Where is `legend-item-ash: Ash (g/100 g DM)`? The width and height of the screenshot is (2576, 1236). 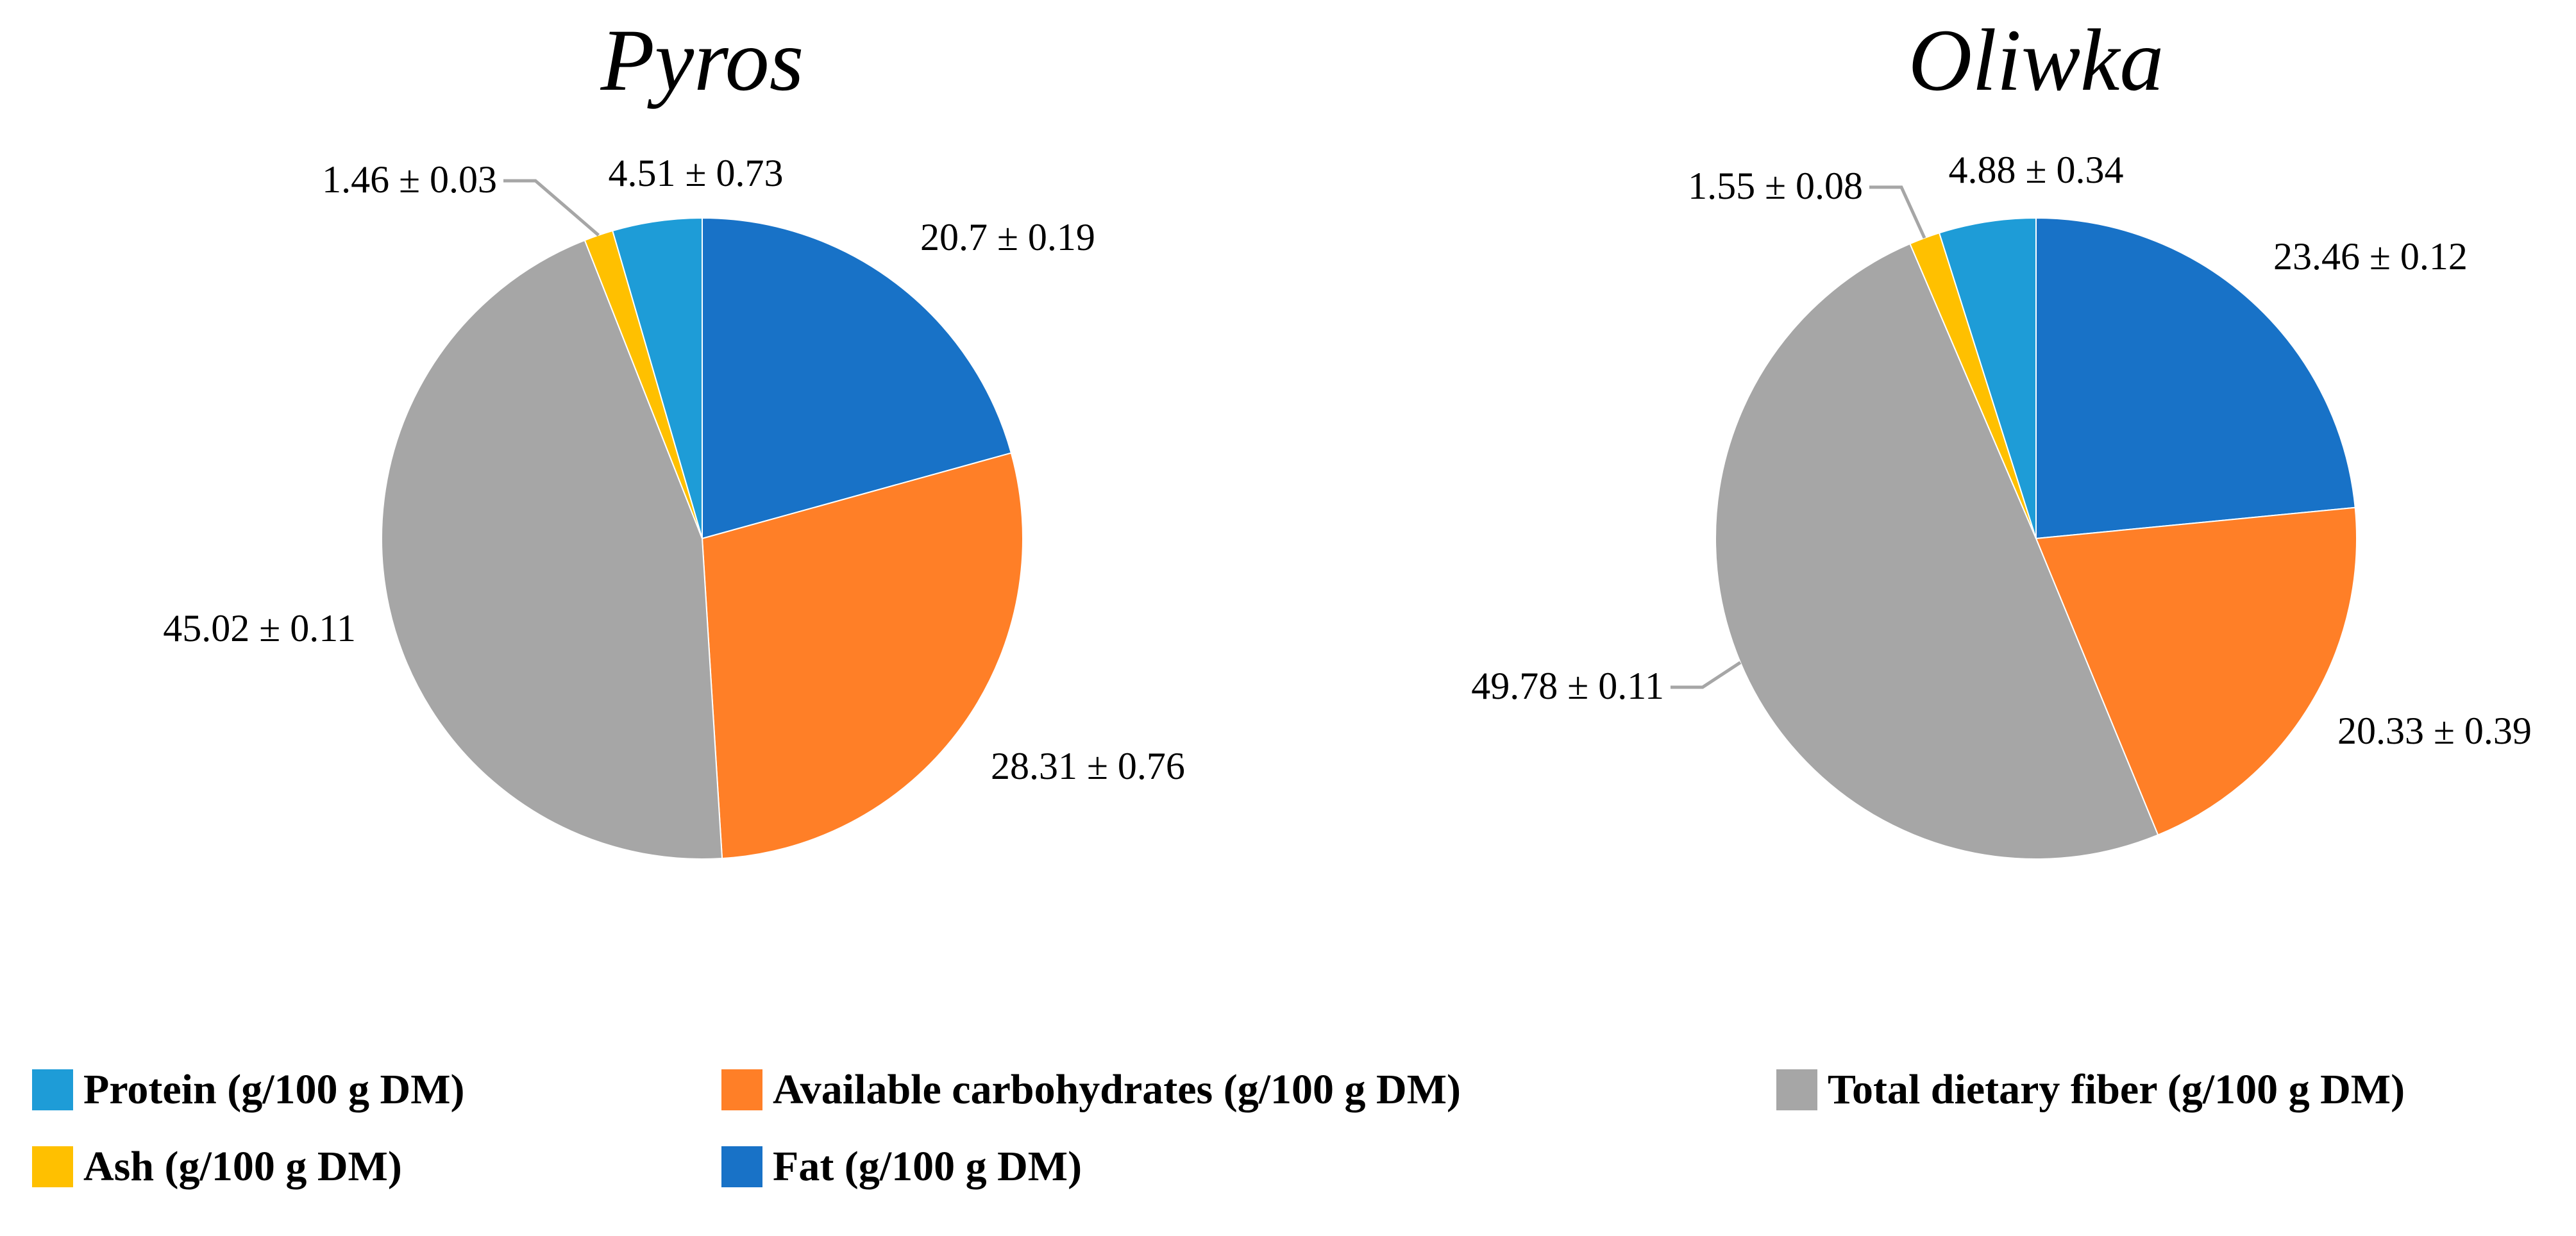 legend-item-ash: Ash (g/100 g DM) is located at coordinates (217, 1167).